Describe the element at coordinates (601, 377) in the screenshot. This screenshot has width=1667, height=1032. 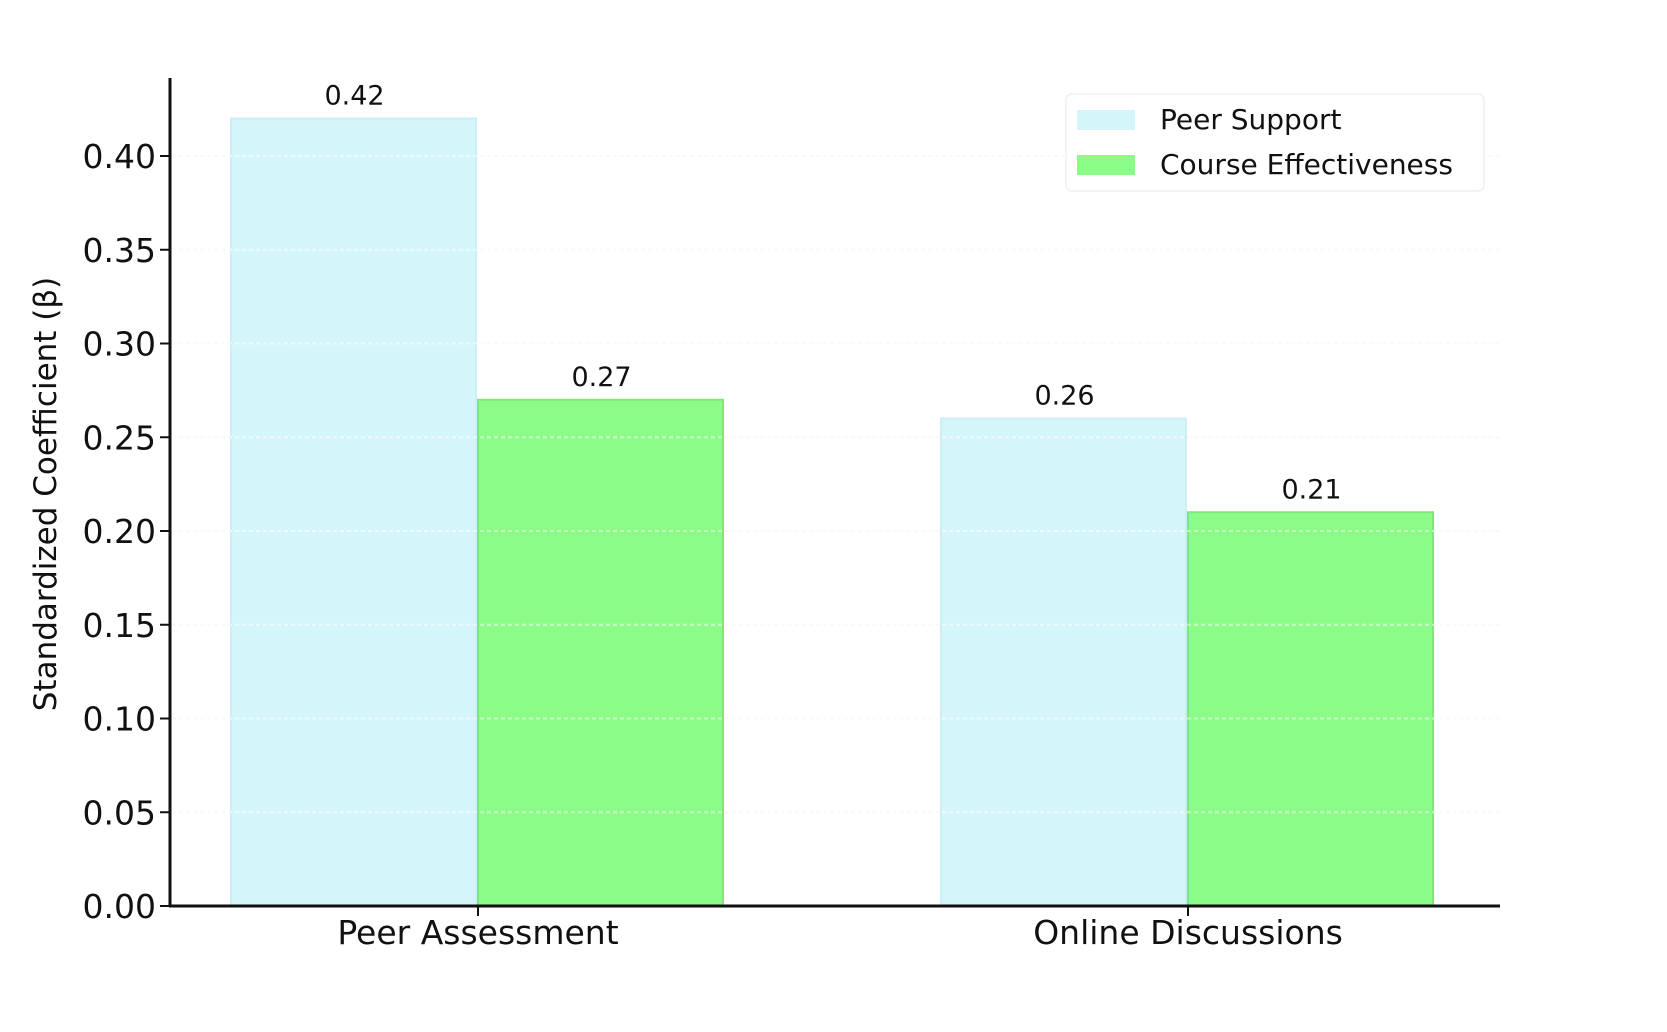
I see `data-label: 0.27` at that location.